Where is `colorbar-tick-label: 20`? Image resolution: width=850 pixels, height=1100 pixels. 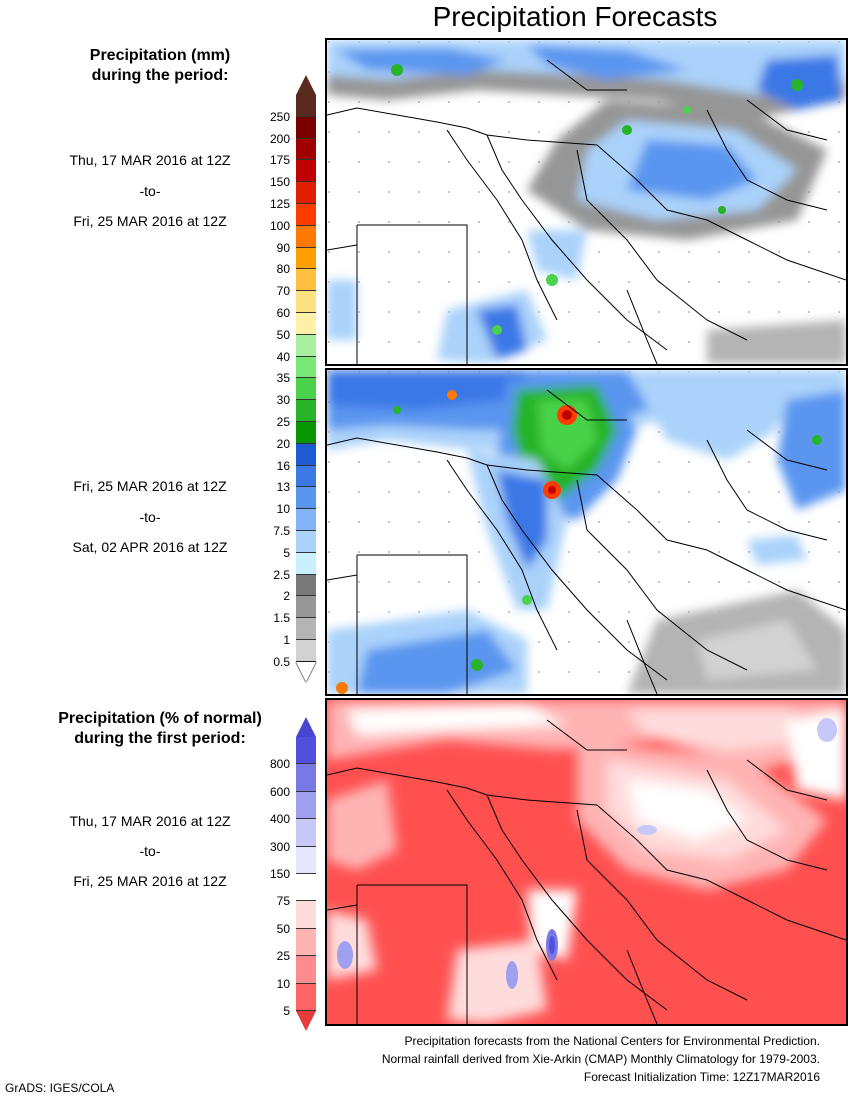 colorbar-tick-label: 20 is located at coordinates (283, 443).